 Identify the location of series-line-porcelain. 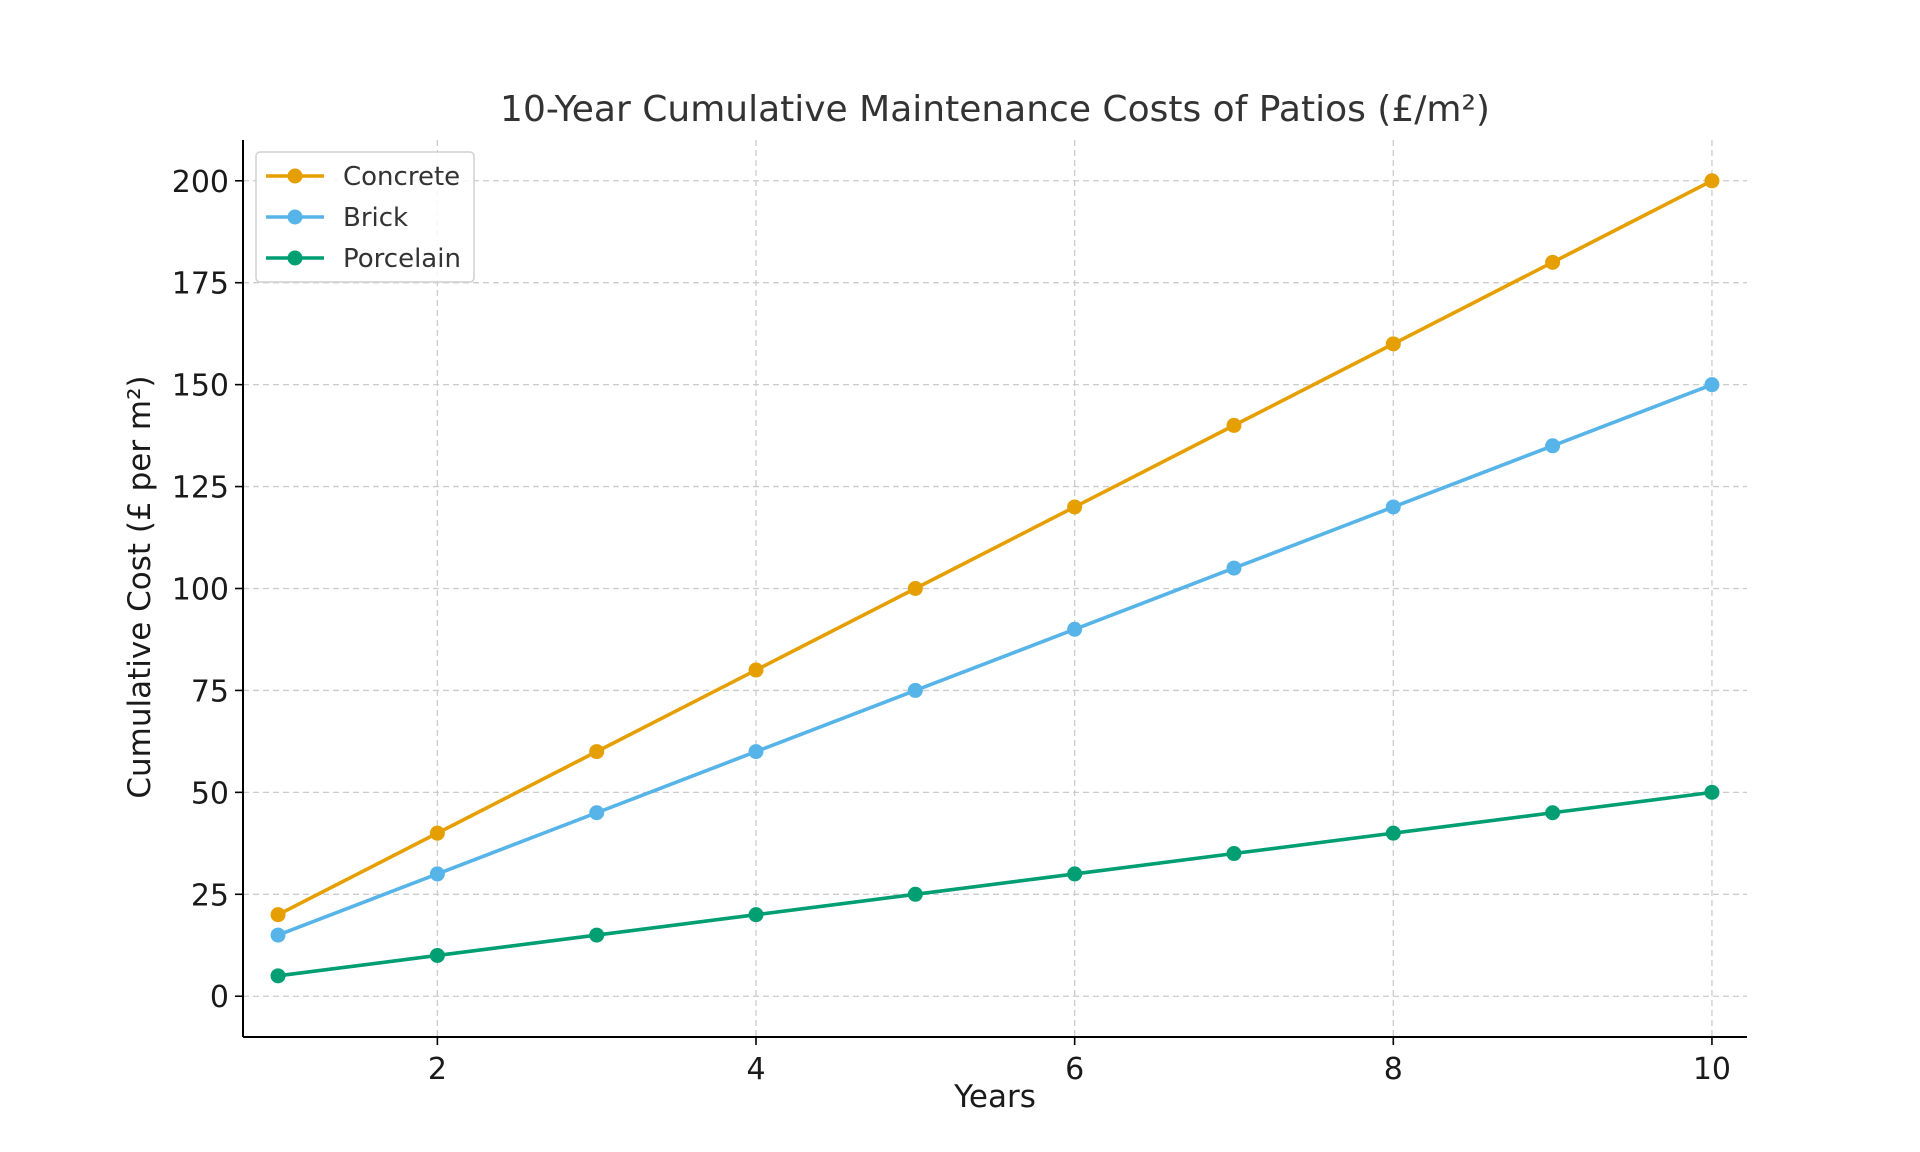
(995, 884).